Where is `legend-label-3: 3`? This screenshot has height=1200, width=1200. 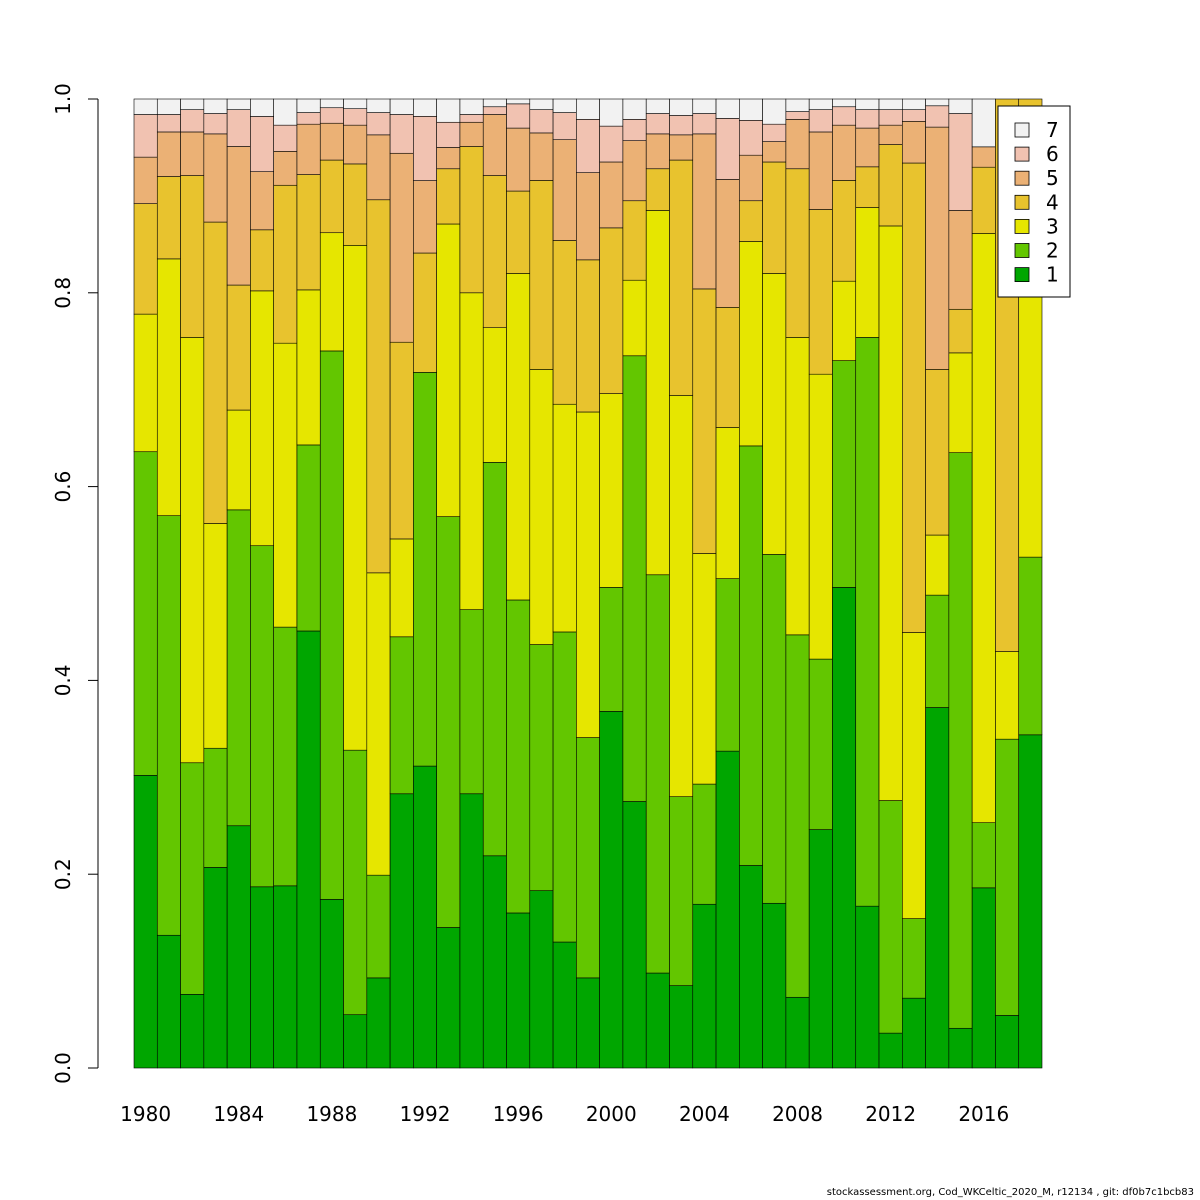
legend-label-3: 3 is located at coordinates (1052, 226).